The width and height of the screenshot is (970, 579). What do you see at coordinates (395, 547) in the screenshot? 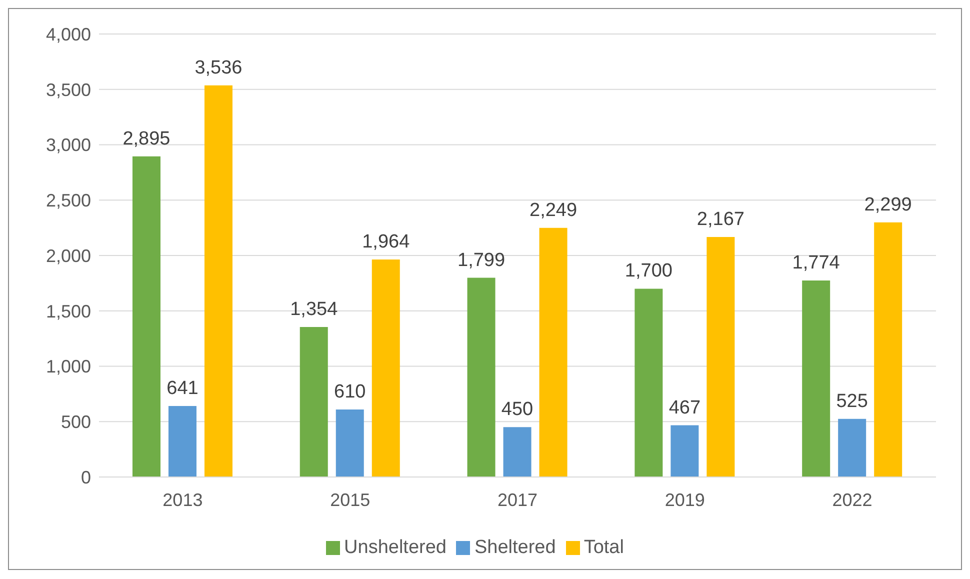
I see `legend-label: Unsheltered` at bounding box center [395, 547].